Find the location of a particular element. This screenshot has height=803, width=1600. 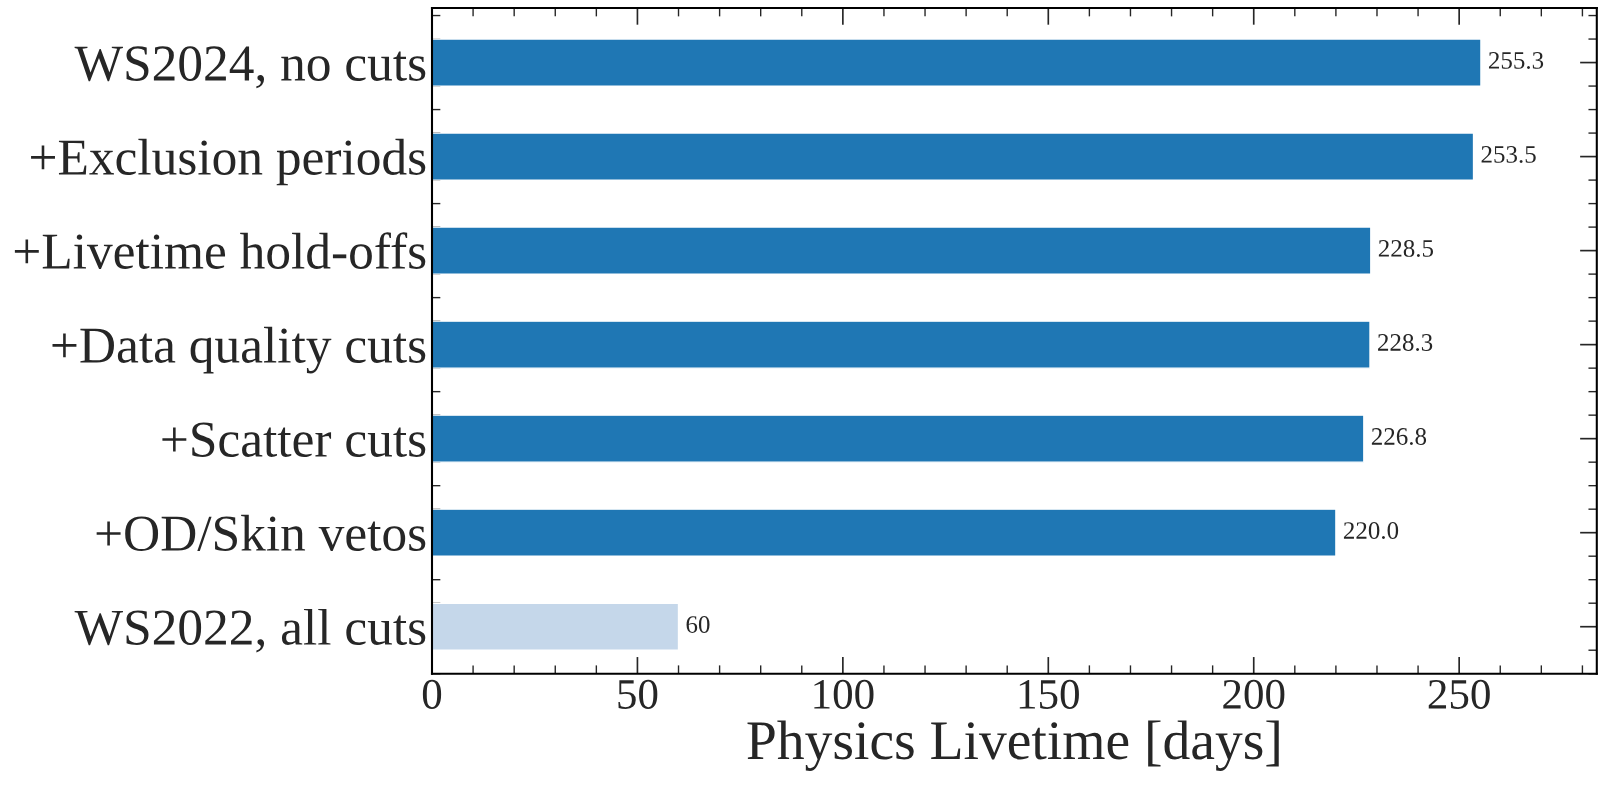

x-tick-label: 250 is located at coordinates (1459, 694).